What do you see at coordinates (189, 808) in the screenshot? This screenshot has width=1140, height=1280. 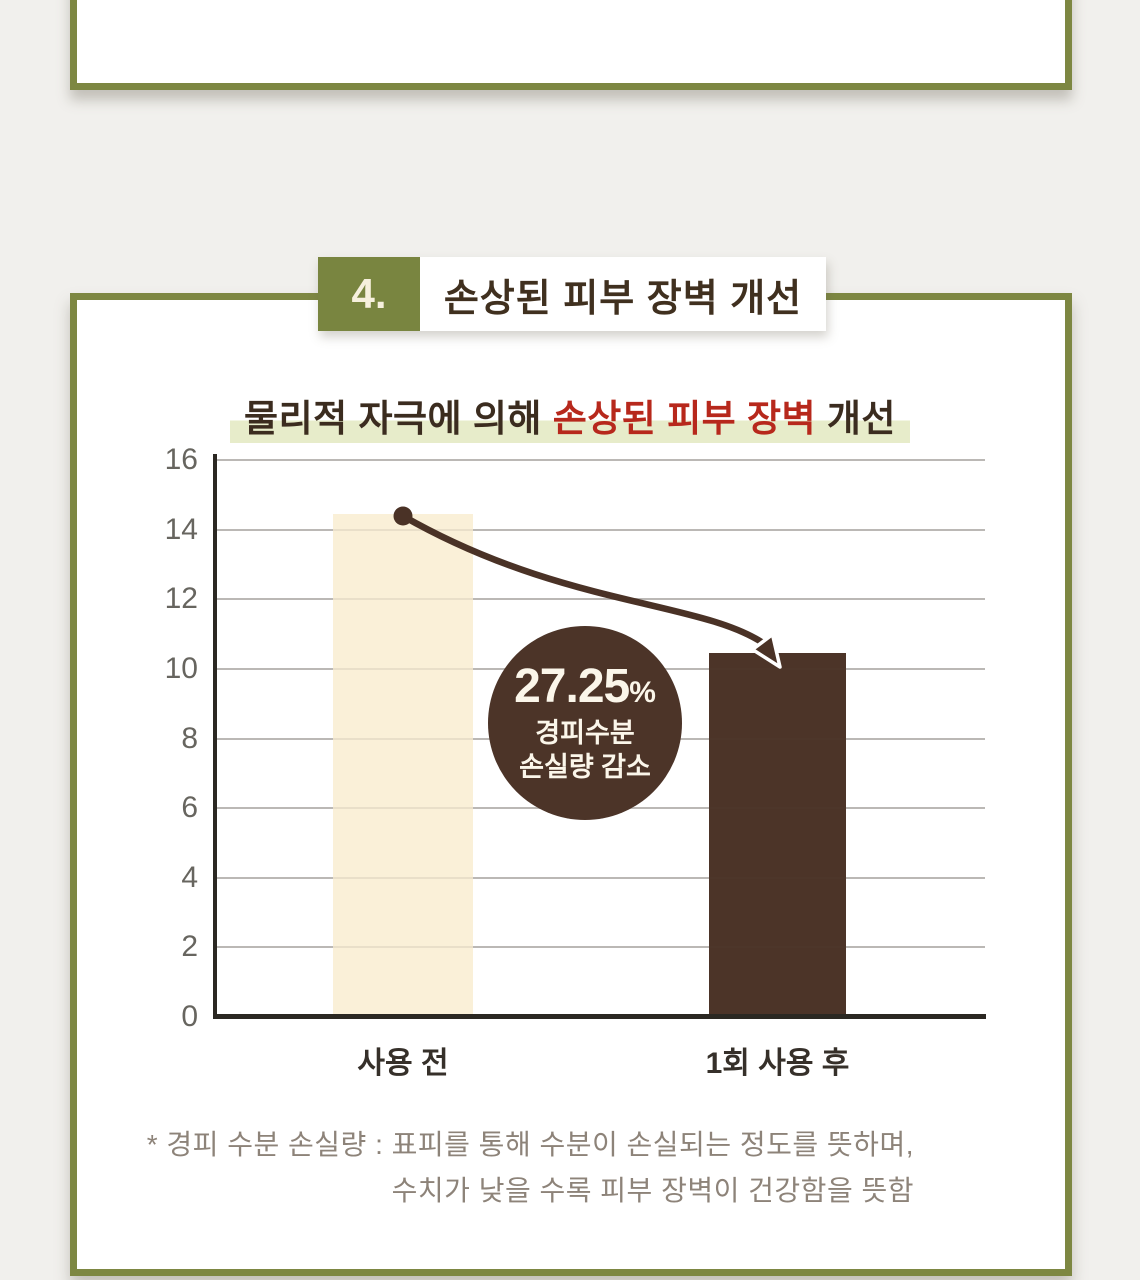 I see `y-tick-label-6: 6` at bounding box center [189, 808].